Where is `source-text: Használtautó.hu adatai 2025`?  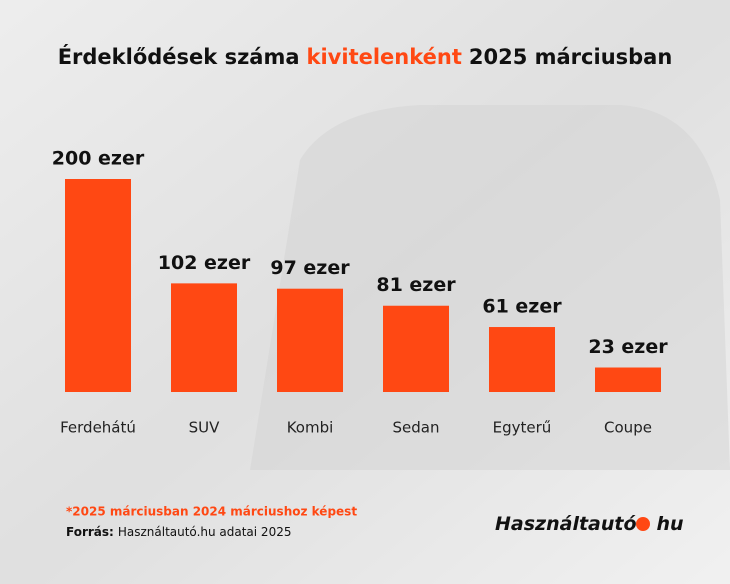
source-text: Használtautó.hu adatai 2025 is located at coordinates (205, 532).